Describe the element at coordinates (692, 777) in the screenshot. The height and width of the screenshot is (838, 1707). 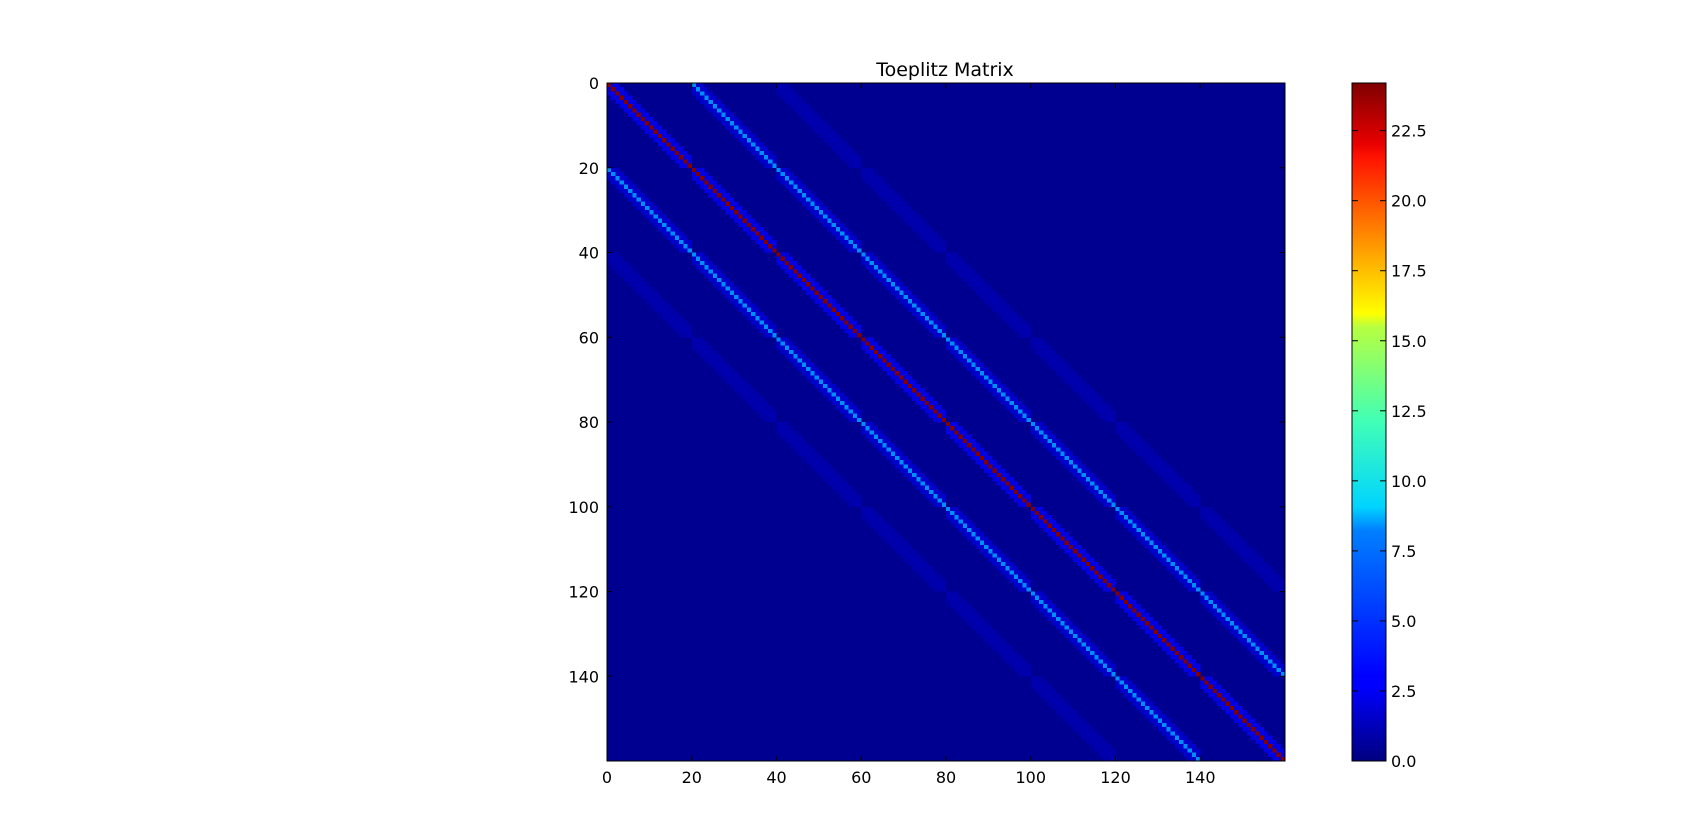
I see `x-tick-label: 20` at that location.